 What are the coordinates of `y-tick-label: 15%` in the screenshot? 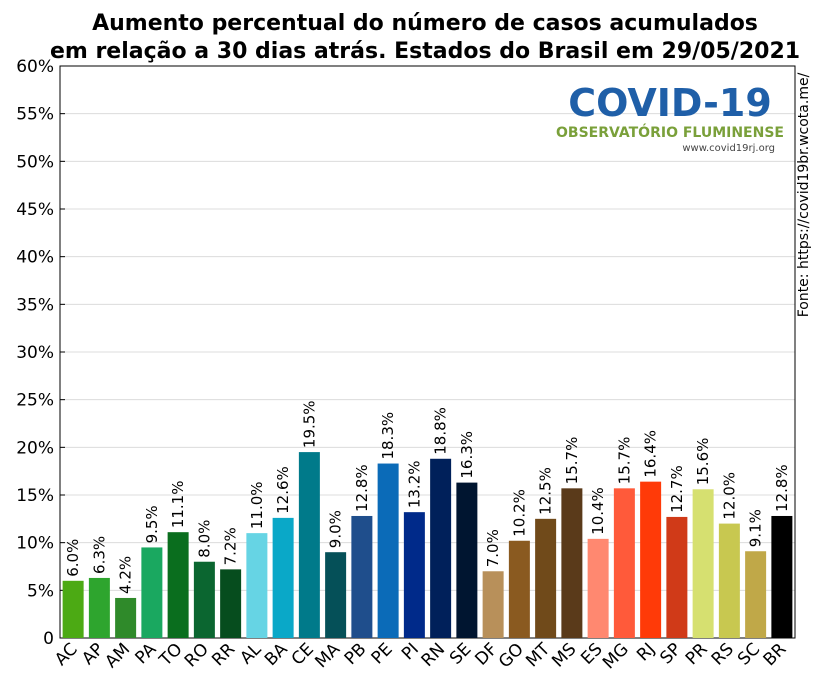 It's located at (35, 496).